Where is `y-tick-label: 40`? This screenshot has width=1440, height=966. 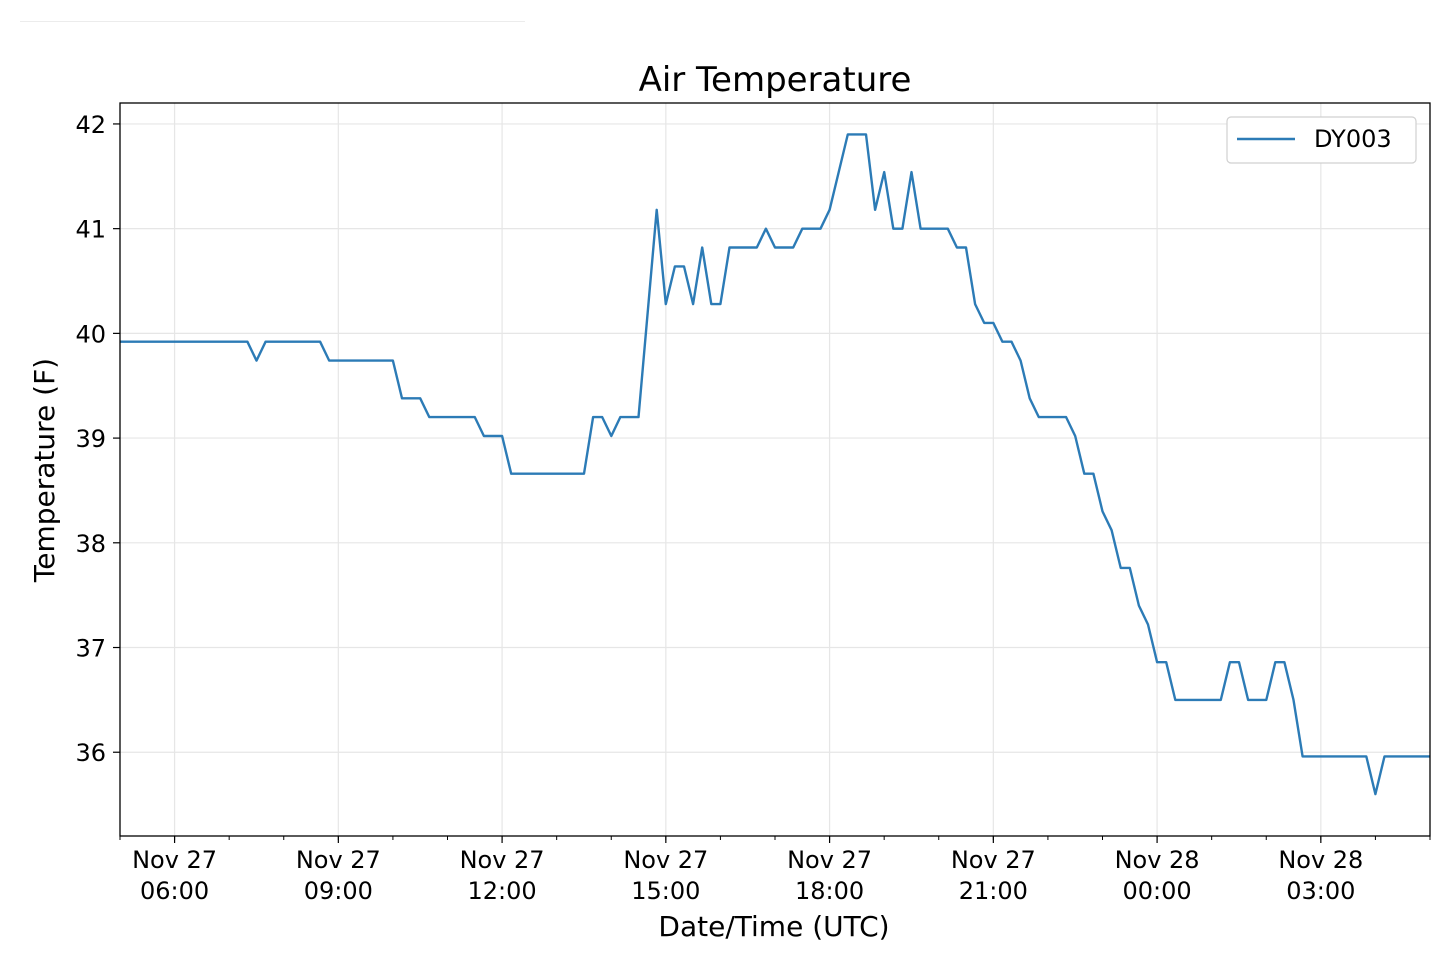
y-tick-label: 40 is located at coordinates (90, 334).